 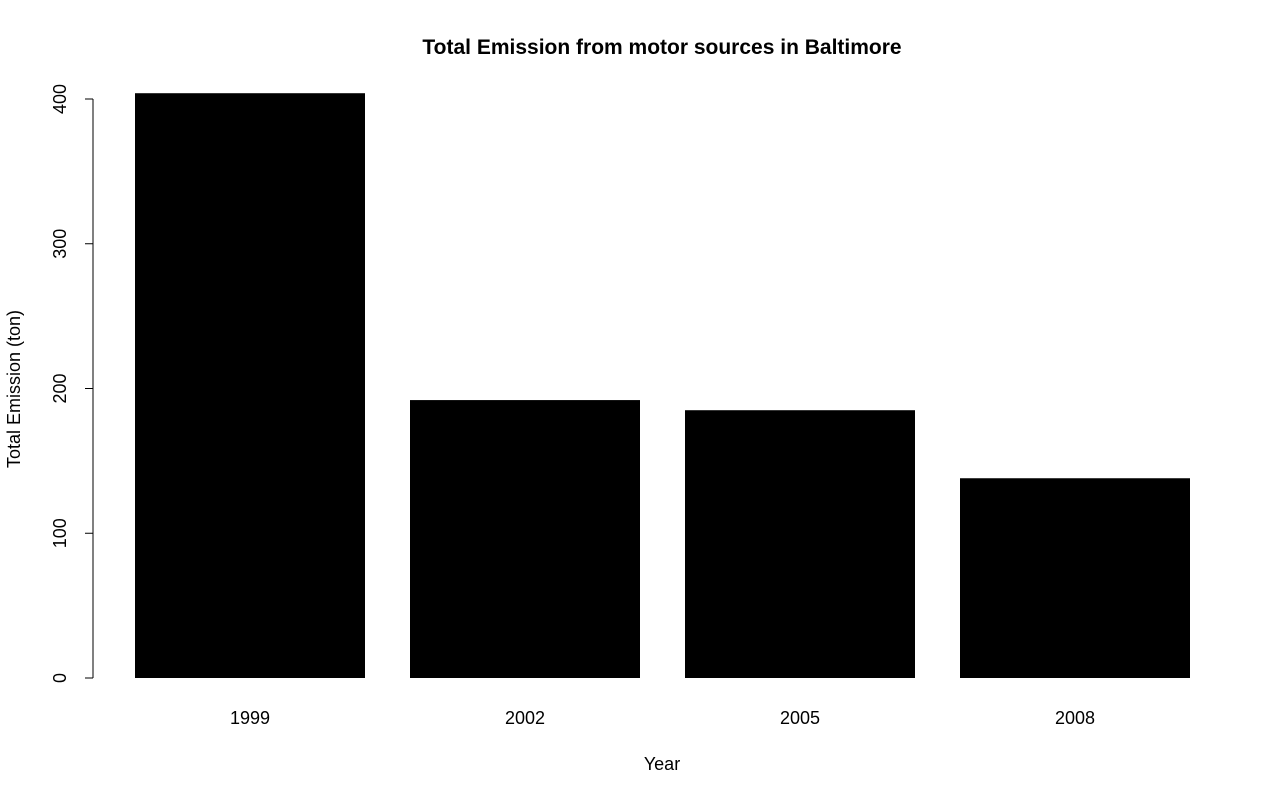 I want to click on bar-2008, so click(x=1075, y=578).